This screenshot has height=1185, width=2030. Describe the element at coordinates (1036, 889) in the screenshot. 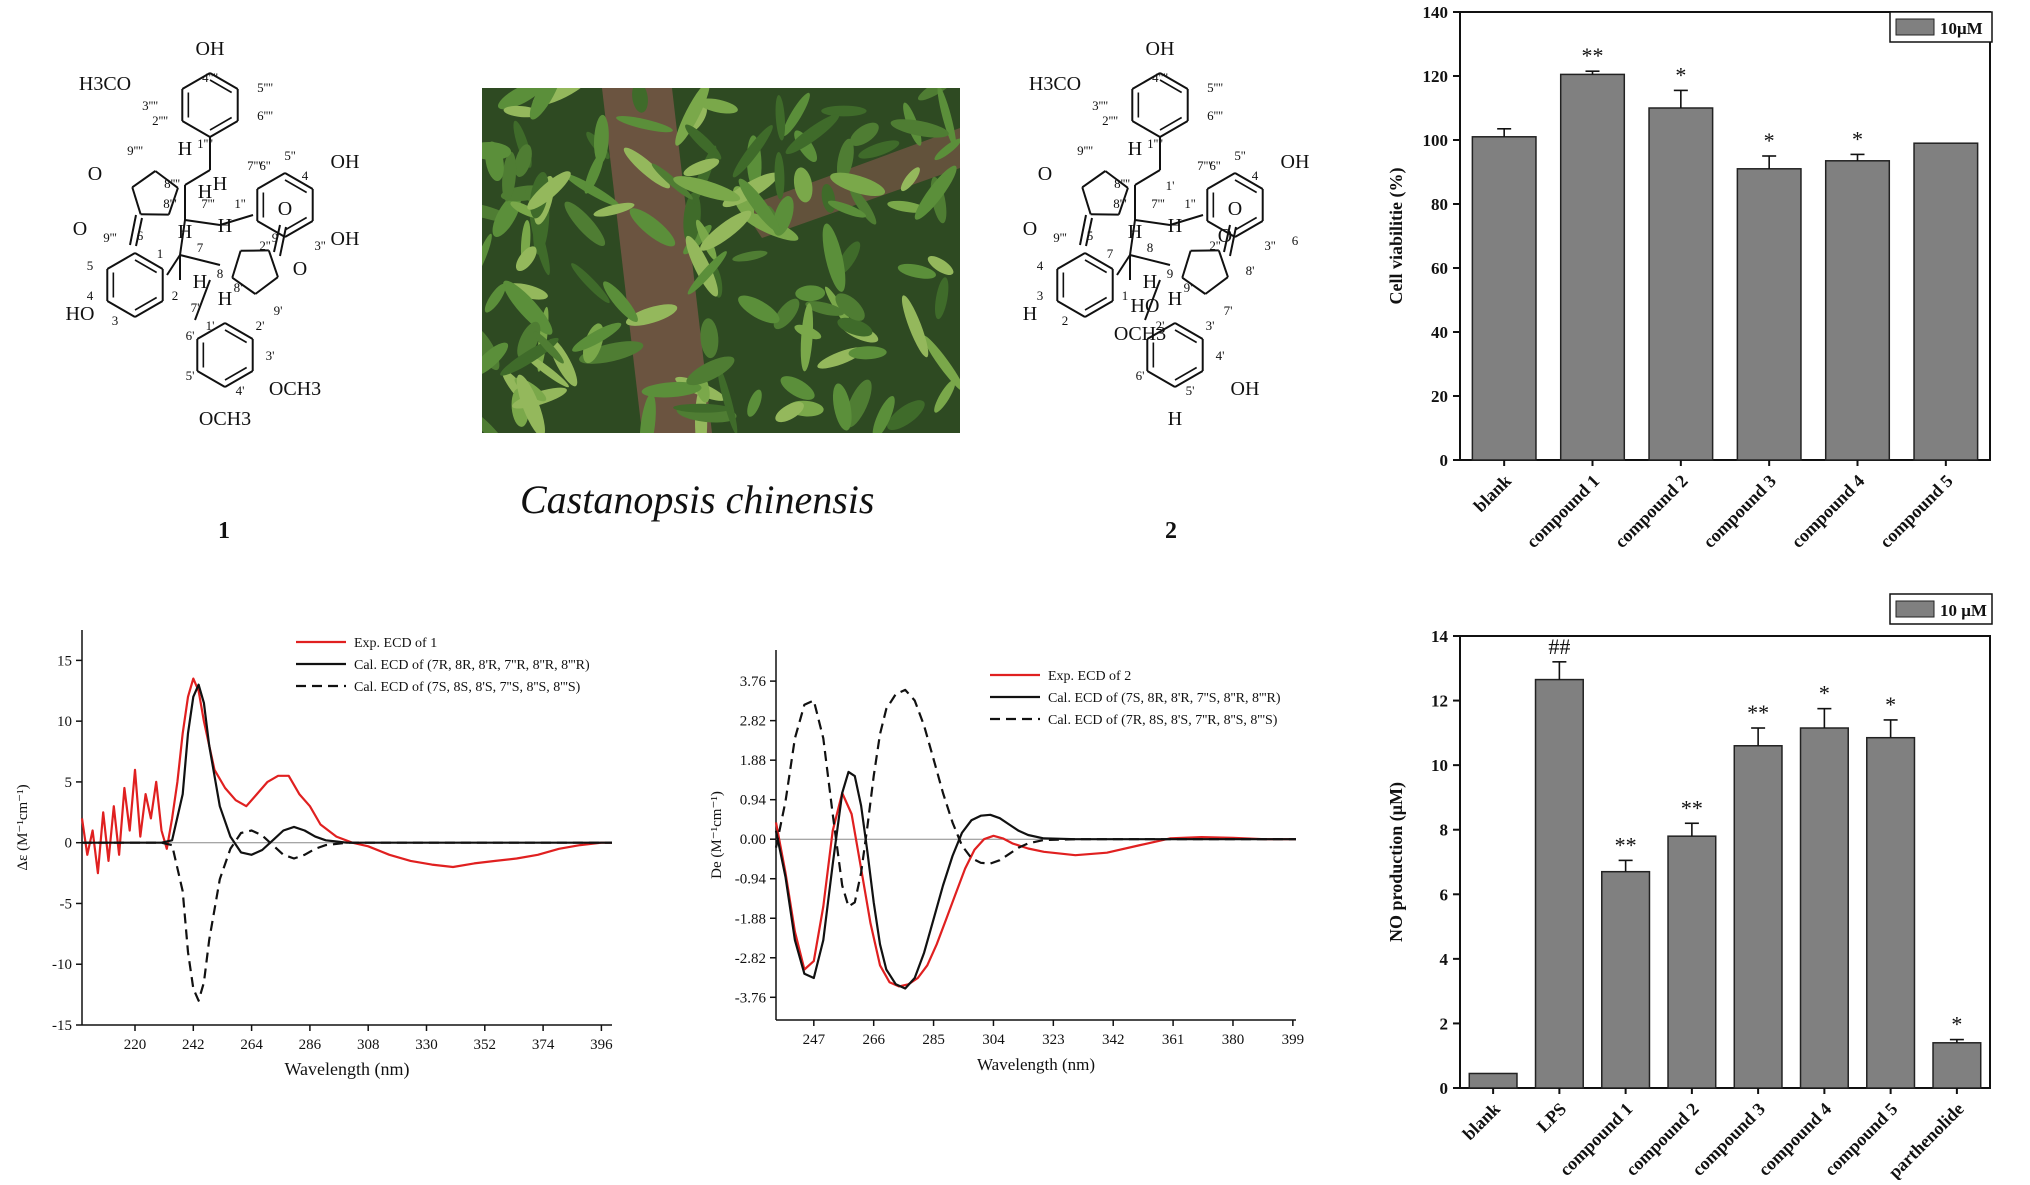

I see `series-line` at that location.